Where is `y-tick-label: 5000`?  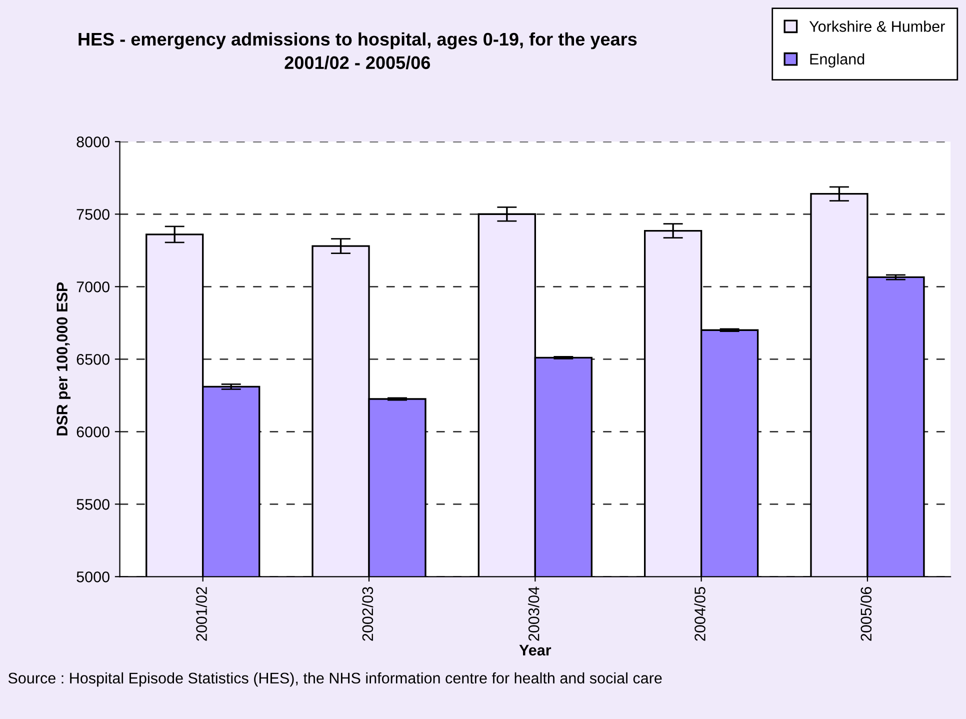
y-tick-label: 5000 is located at coordinates (93, 577).